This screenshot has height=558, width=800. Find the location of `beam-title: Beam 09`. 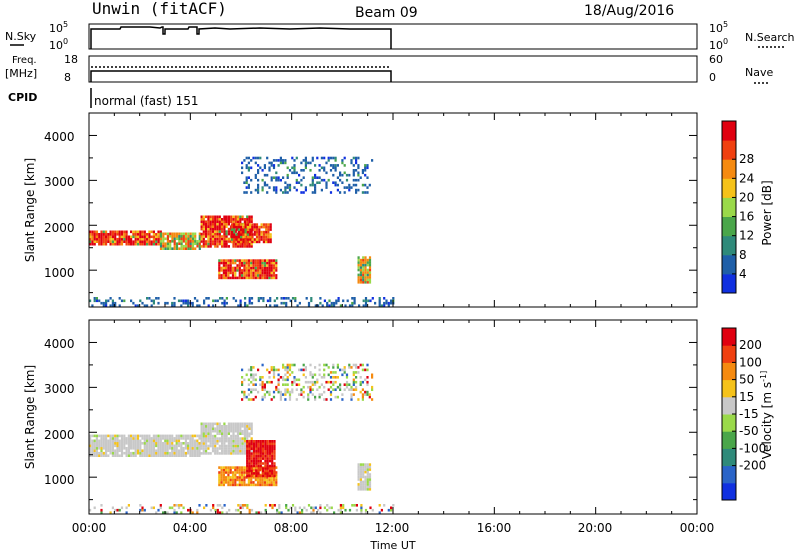

beam-title: Beam 09 is located at coordinates (386, 13).